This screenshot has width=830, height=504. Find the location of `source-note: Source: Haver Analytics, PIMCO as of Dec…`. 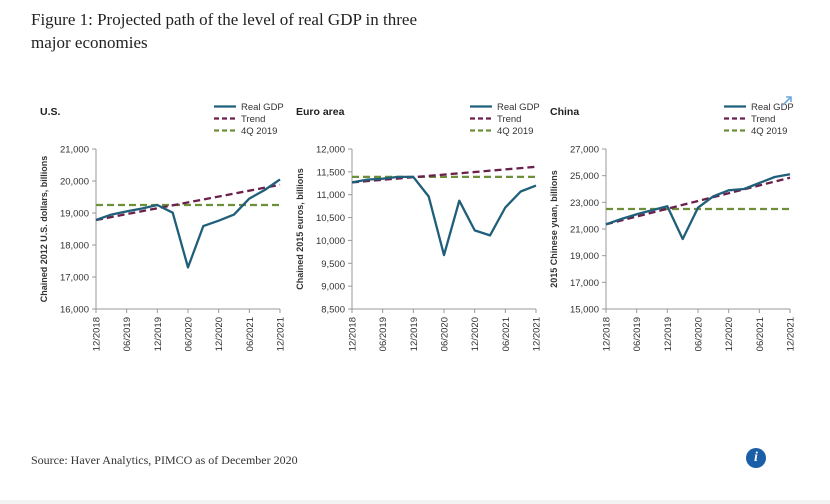

source-note: Source: Haver Analytics, PIMCO as of Dec… is located at coordinates (164, 460).